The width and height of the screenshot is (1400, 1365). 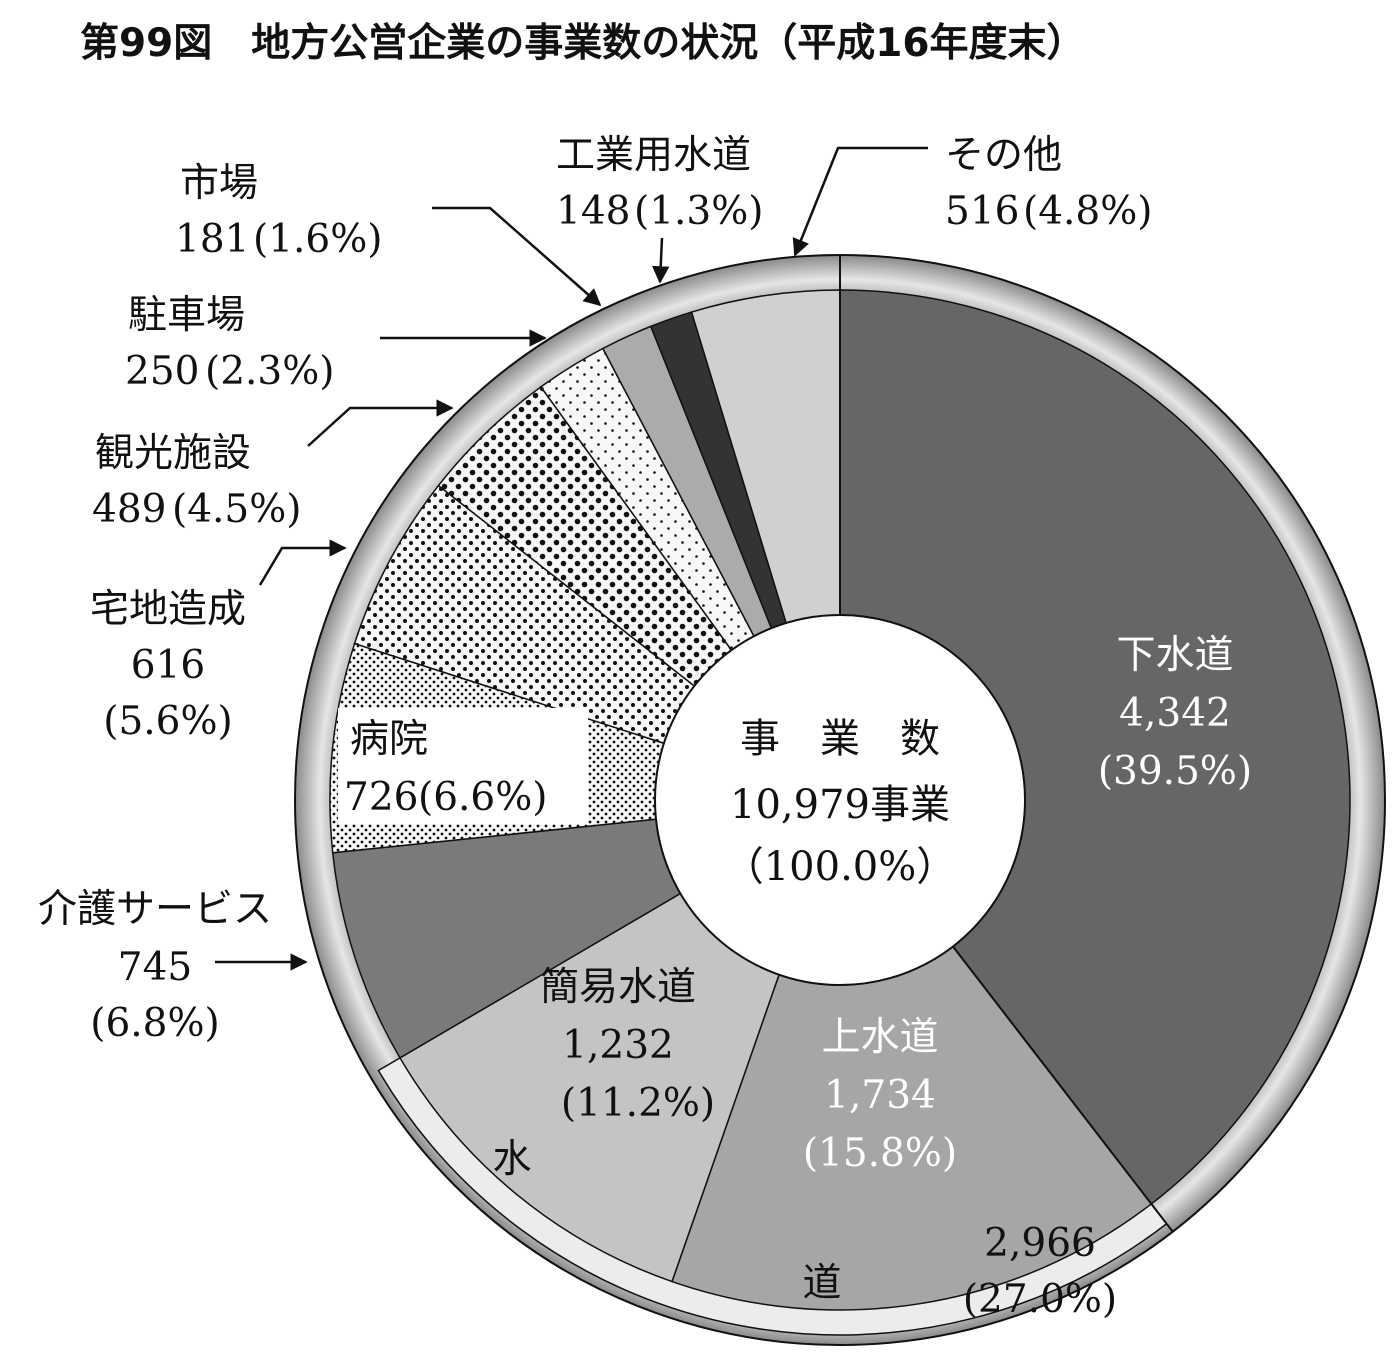 What do you see at coordinates (660, 260) in the screenshot?
I see `leader-industrial-water` at bounding box center [660, 260].